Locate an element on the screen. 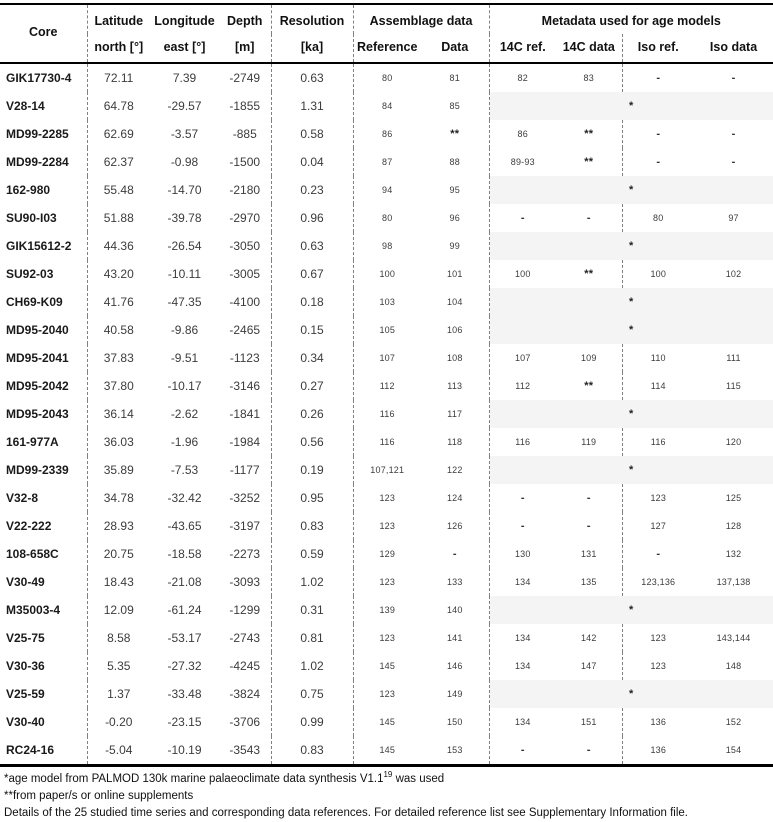  latitude-cell: 18.43 is located at coordinates (118, 582).